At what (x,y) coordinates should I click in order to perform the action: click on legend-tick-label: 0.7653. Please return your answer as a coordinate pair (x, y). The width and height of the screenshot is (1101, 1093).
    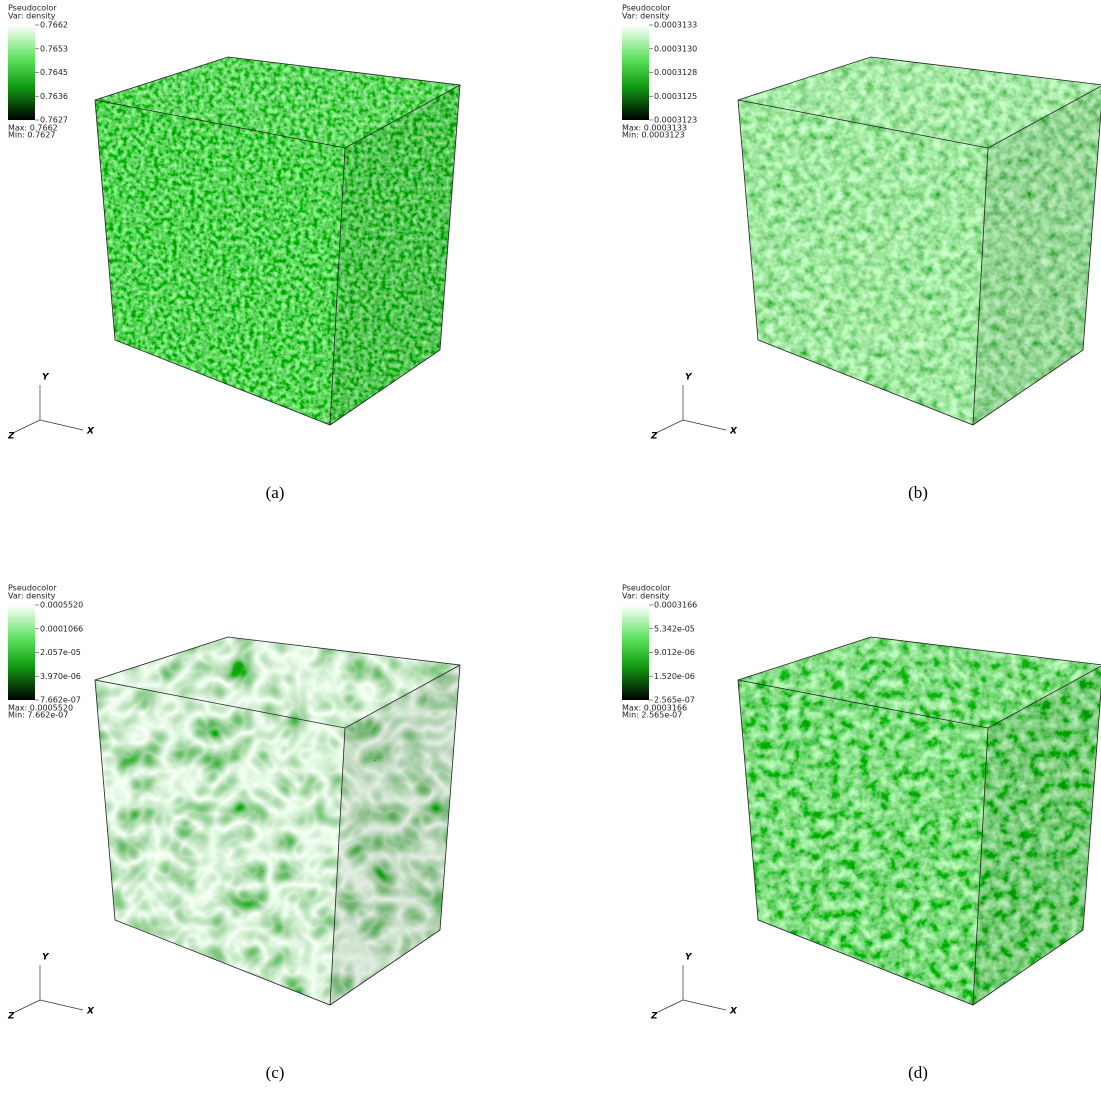
    Looking at the image, I should click on (54, 48).